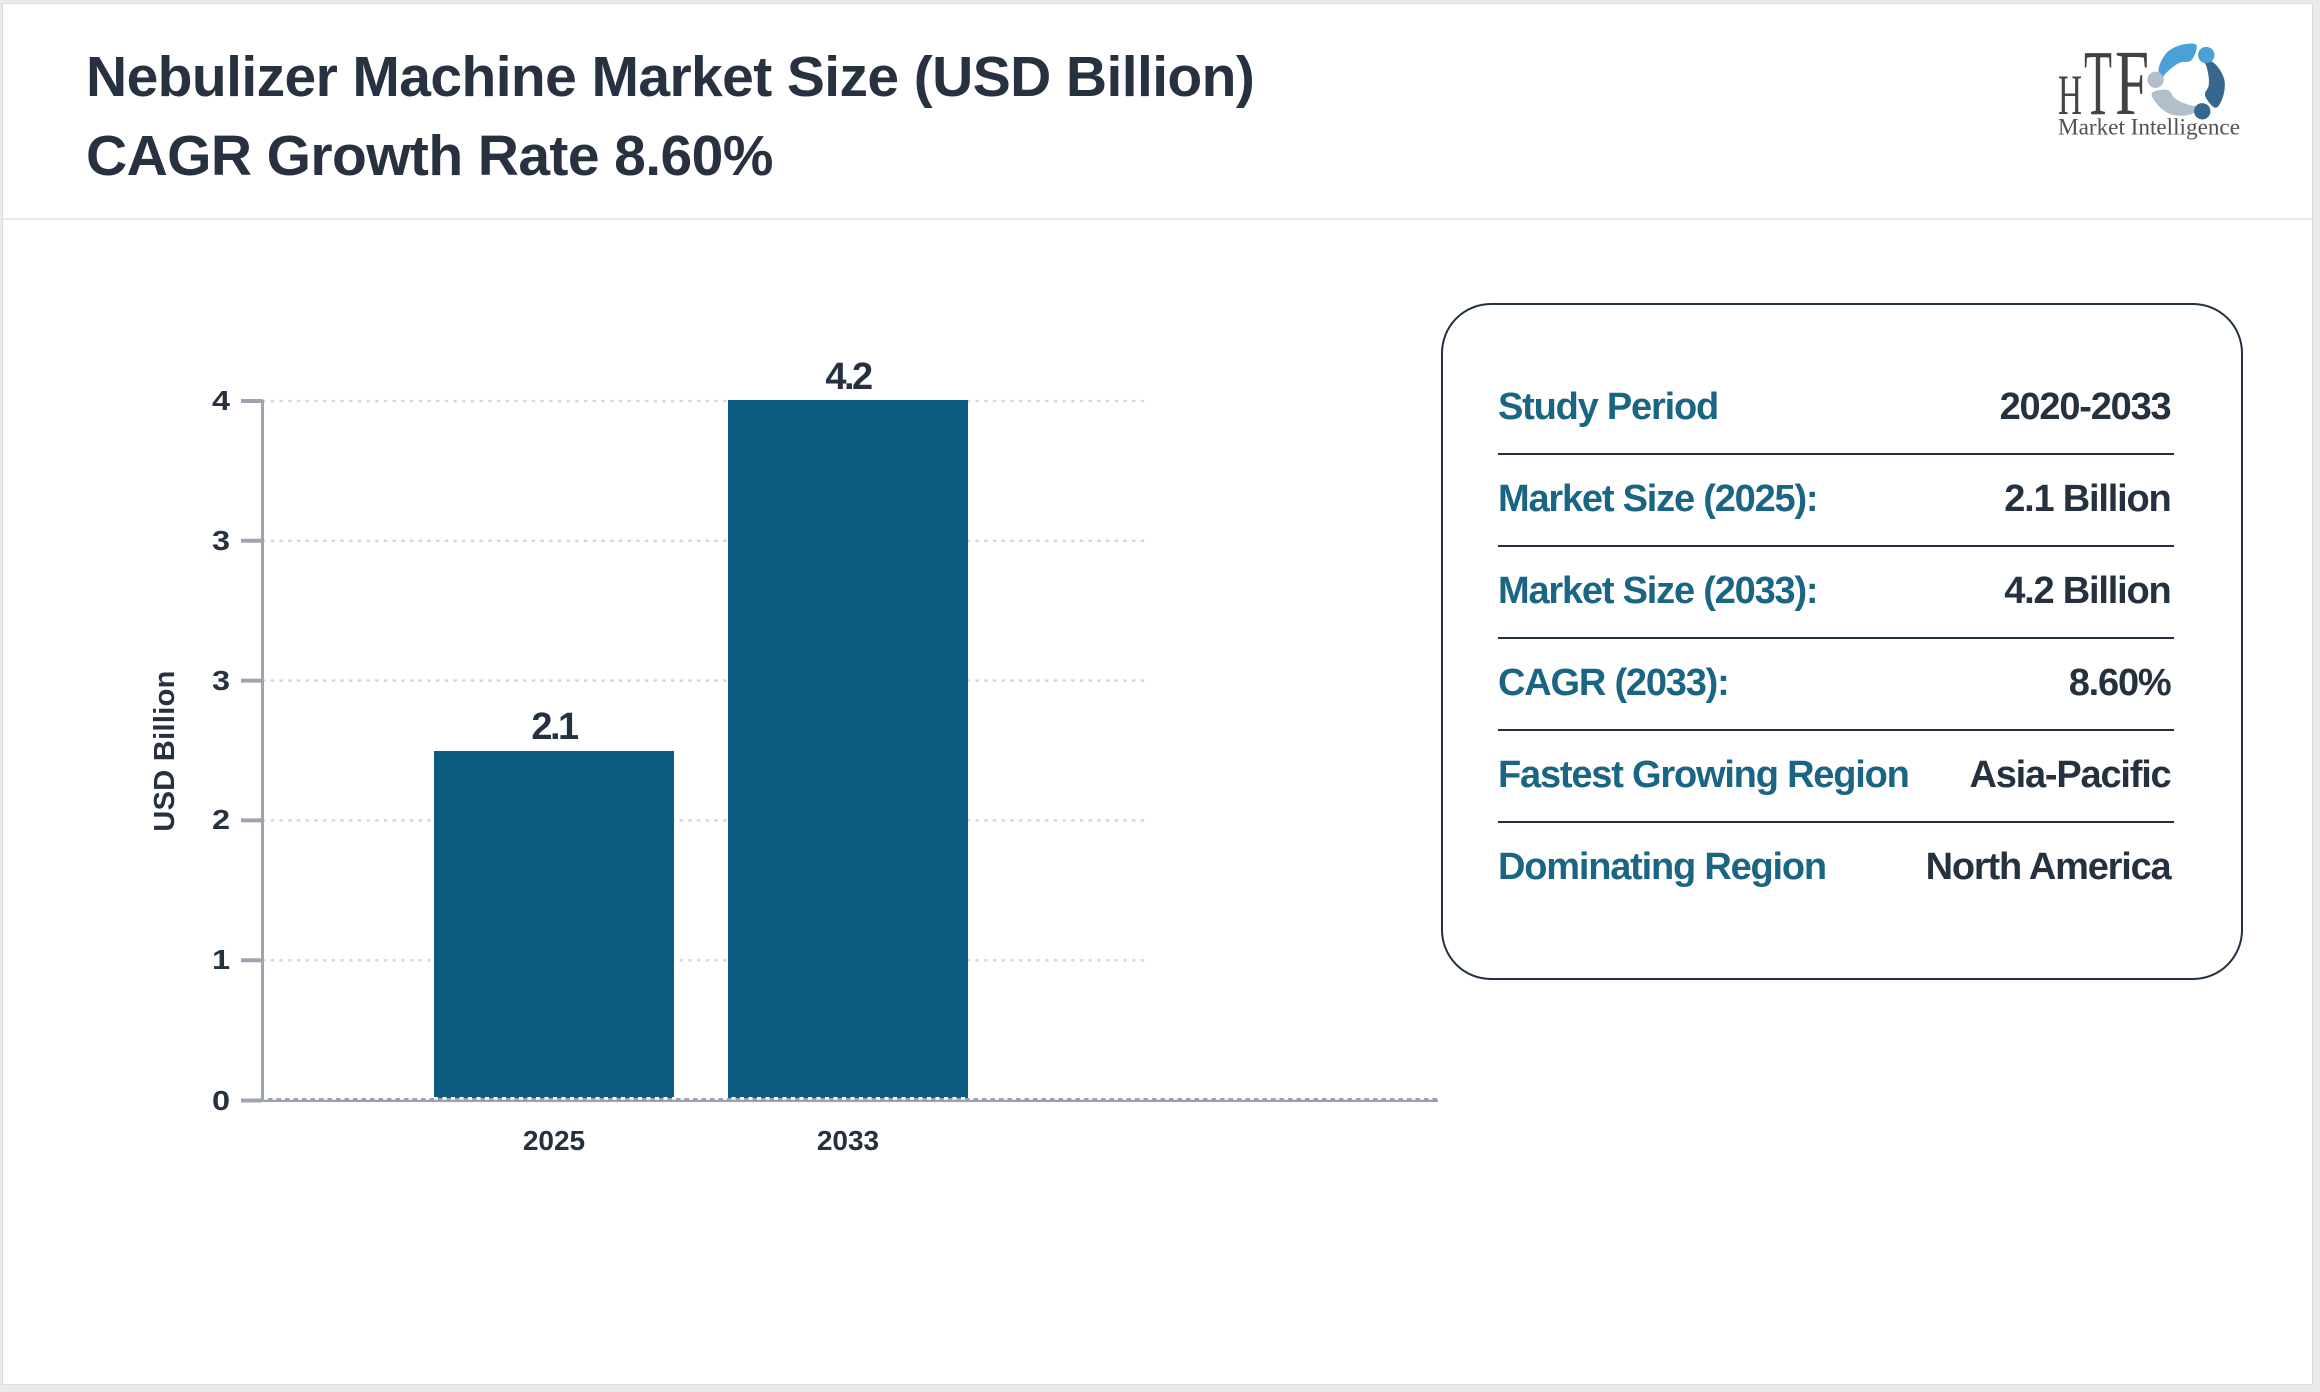  What do you see at coordinates (2098, 84) in the screenshot?
I see `svg-text: T` at bounding box center [2098, 84].